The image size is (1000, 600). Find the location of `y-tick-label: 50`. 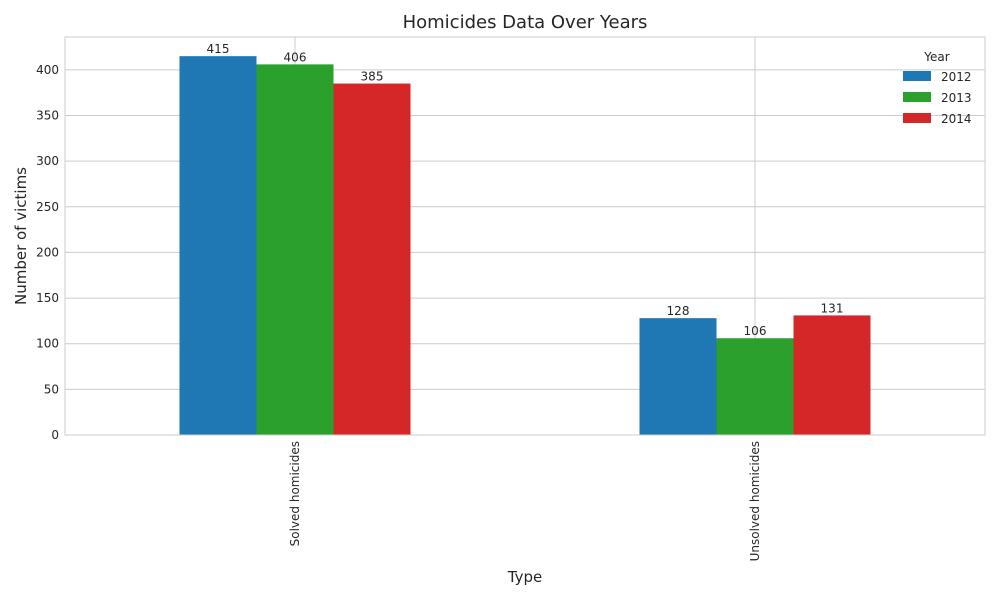

y-tick-label: 50 is located at coordinates (51, 389).